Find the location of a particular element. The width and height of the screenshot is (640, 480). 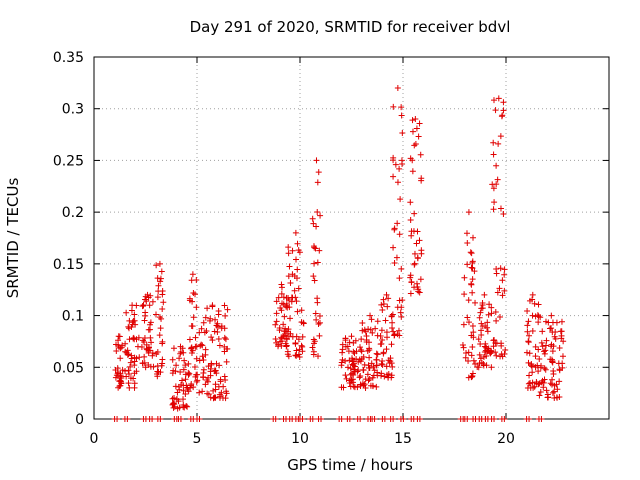

y-tick-label: 0.2 is located at coordinates (73, 213).